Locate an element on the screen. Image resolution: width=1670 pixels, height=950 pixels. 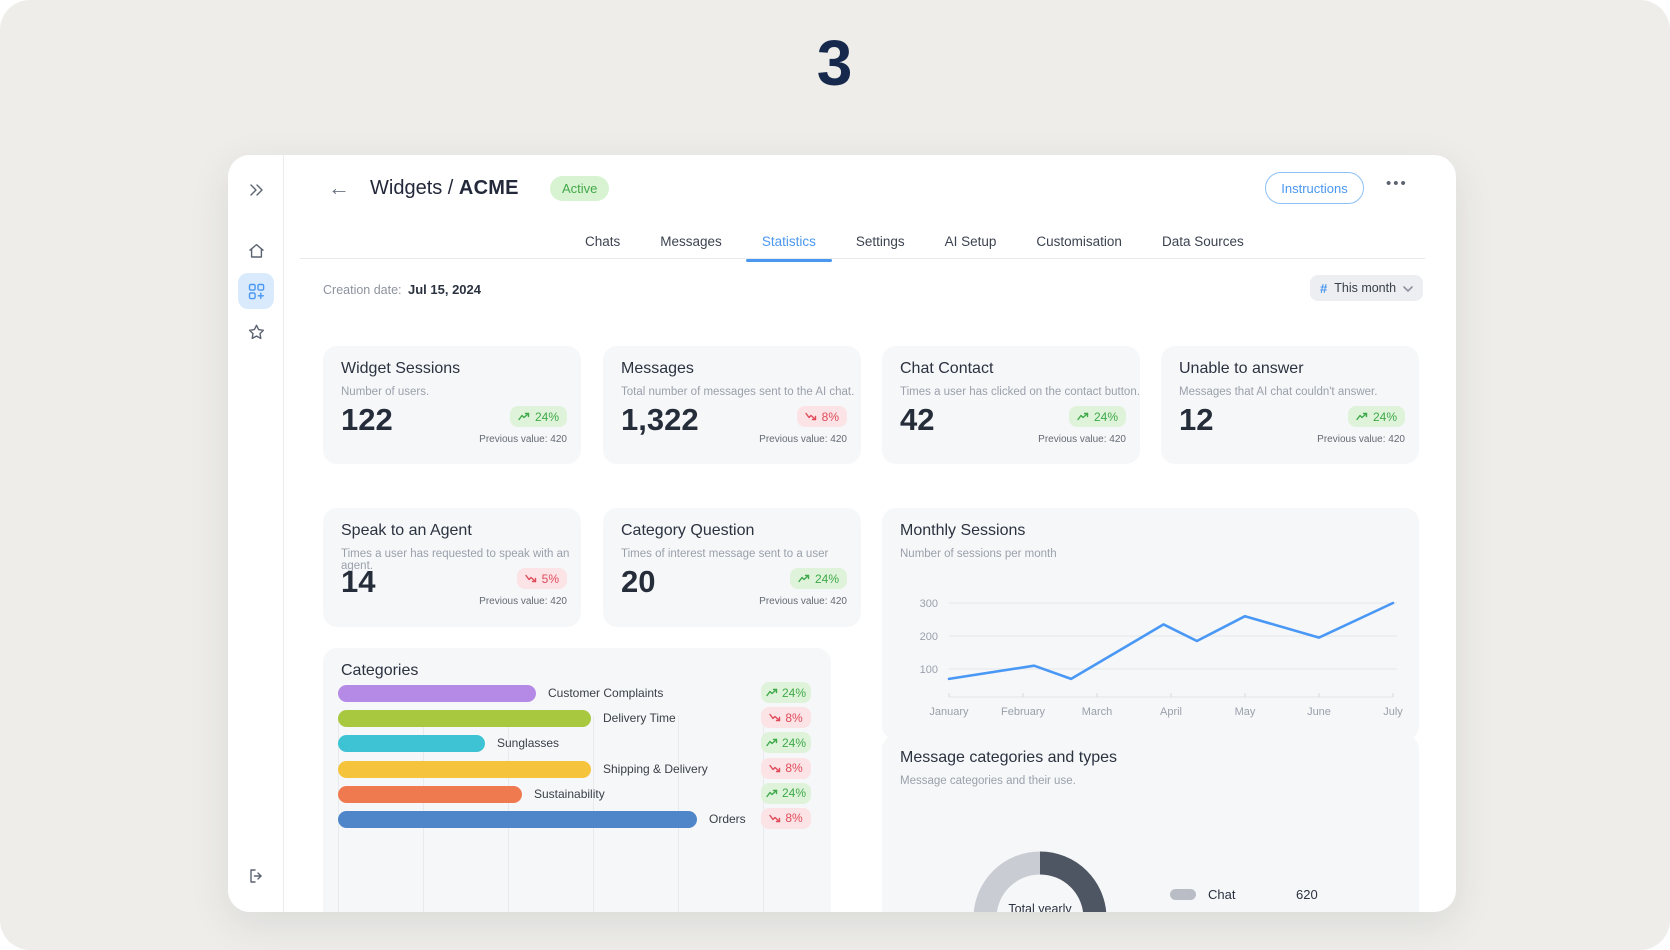
segment-gray is located at coordinates (1040, 881).